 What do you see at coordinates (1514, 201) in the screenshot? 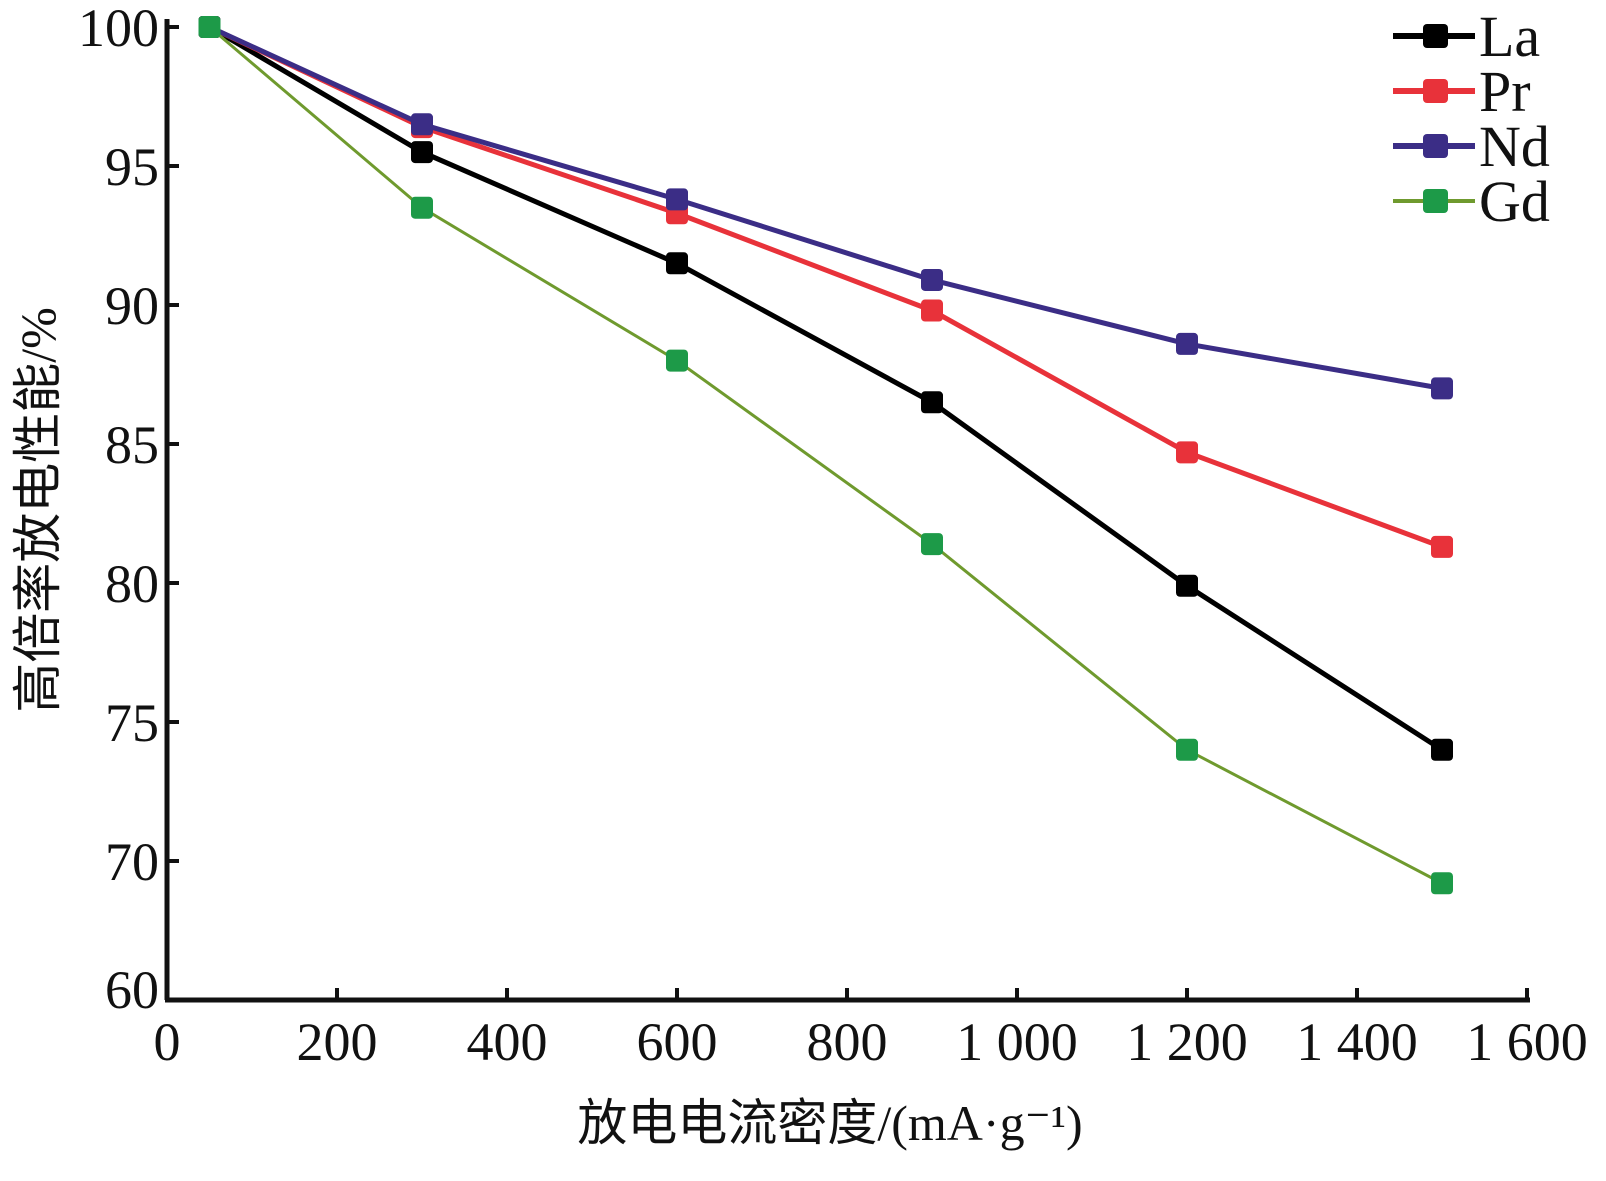
I see `legend-label: Gd` at bounding box center [1514, 201].